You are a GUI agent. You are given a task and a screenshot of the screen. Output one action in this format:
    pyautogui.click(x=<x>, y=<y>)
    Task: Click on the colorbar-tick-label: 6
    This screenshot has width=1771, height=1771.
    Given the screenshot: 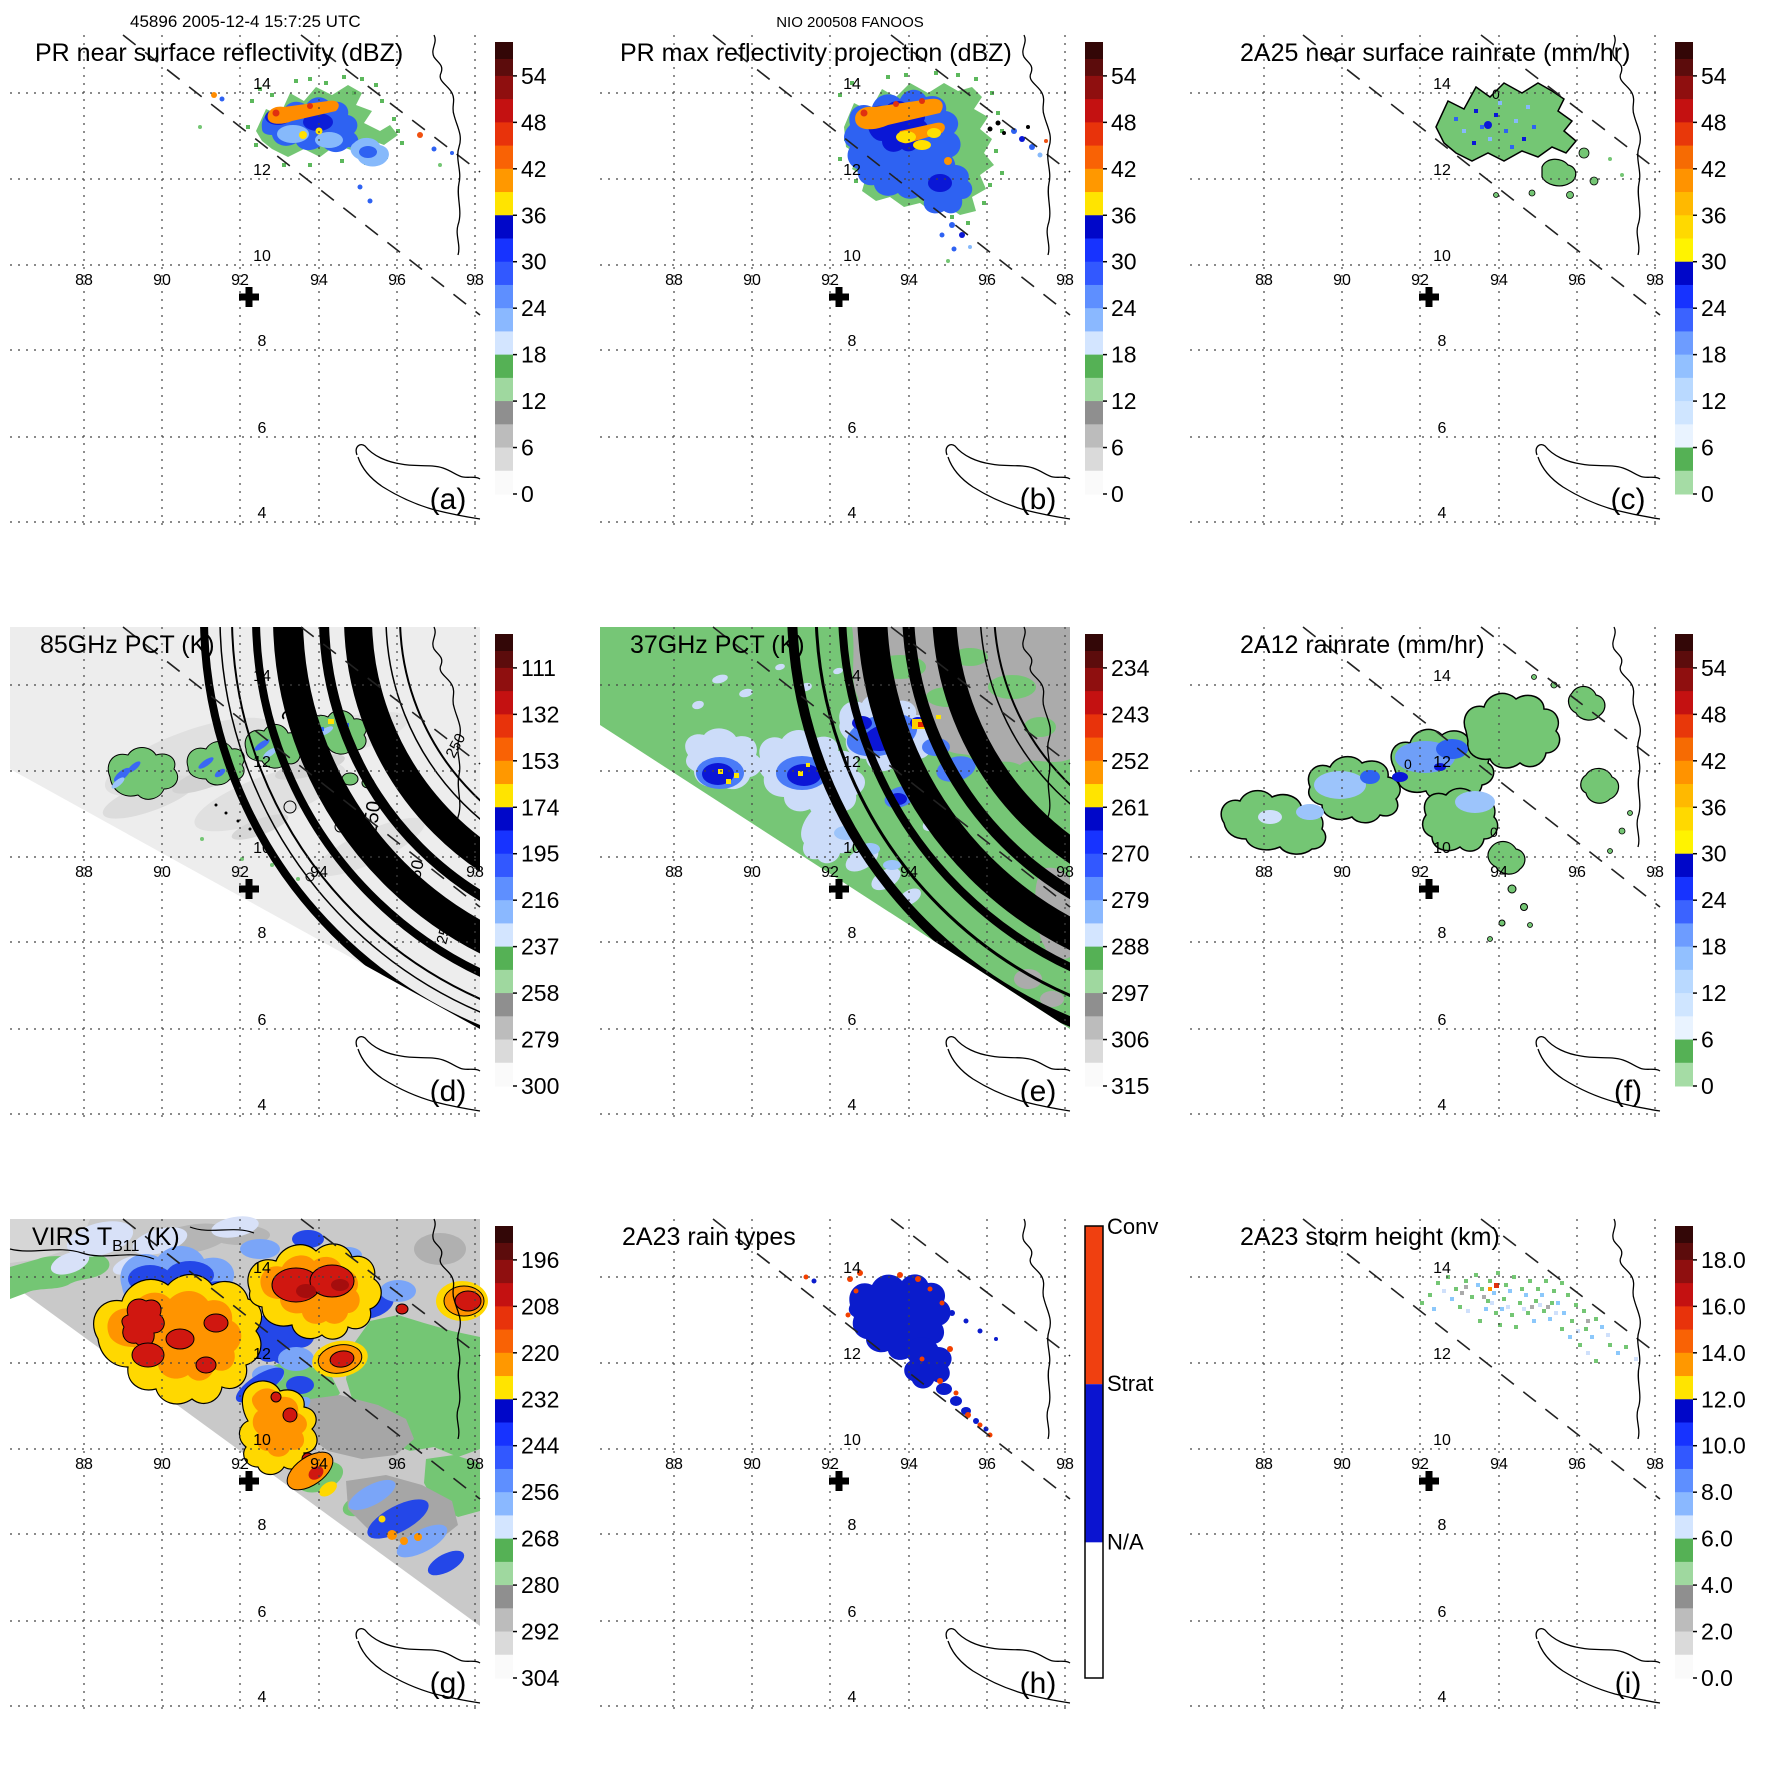 What is the action you would take?
    pyautogui.click(x=1707, y=448)
    